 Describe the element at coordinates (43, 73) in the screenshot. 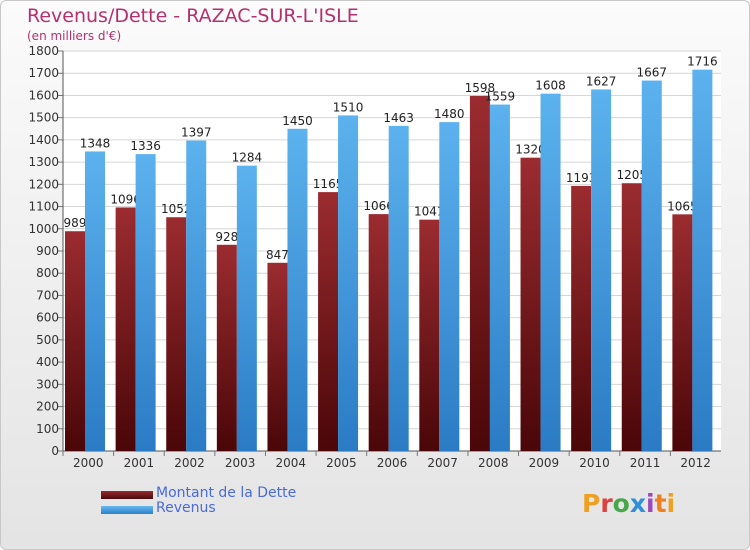

I see `y-tick-label: 1700` at that location.